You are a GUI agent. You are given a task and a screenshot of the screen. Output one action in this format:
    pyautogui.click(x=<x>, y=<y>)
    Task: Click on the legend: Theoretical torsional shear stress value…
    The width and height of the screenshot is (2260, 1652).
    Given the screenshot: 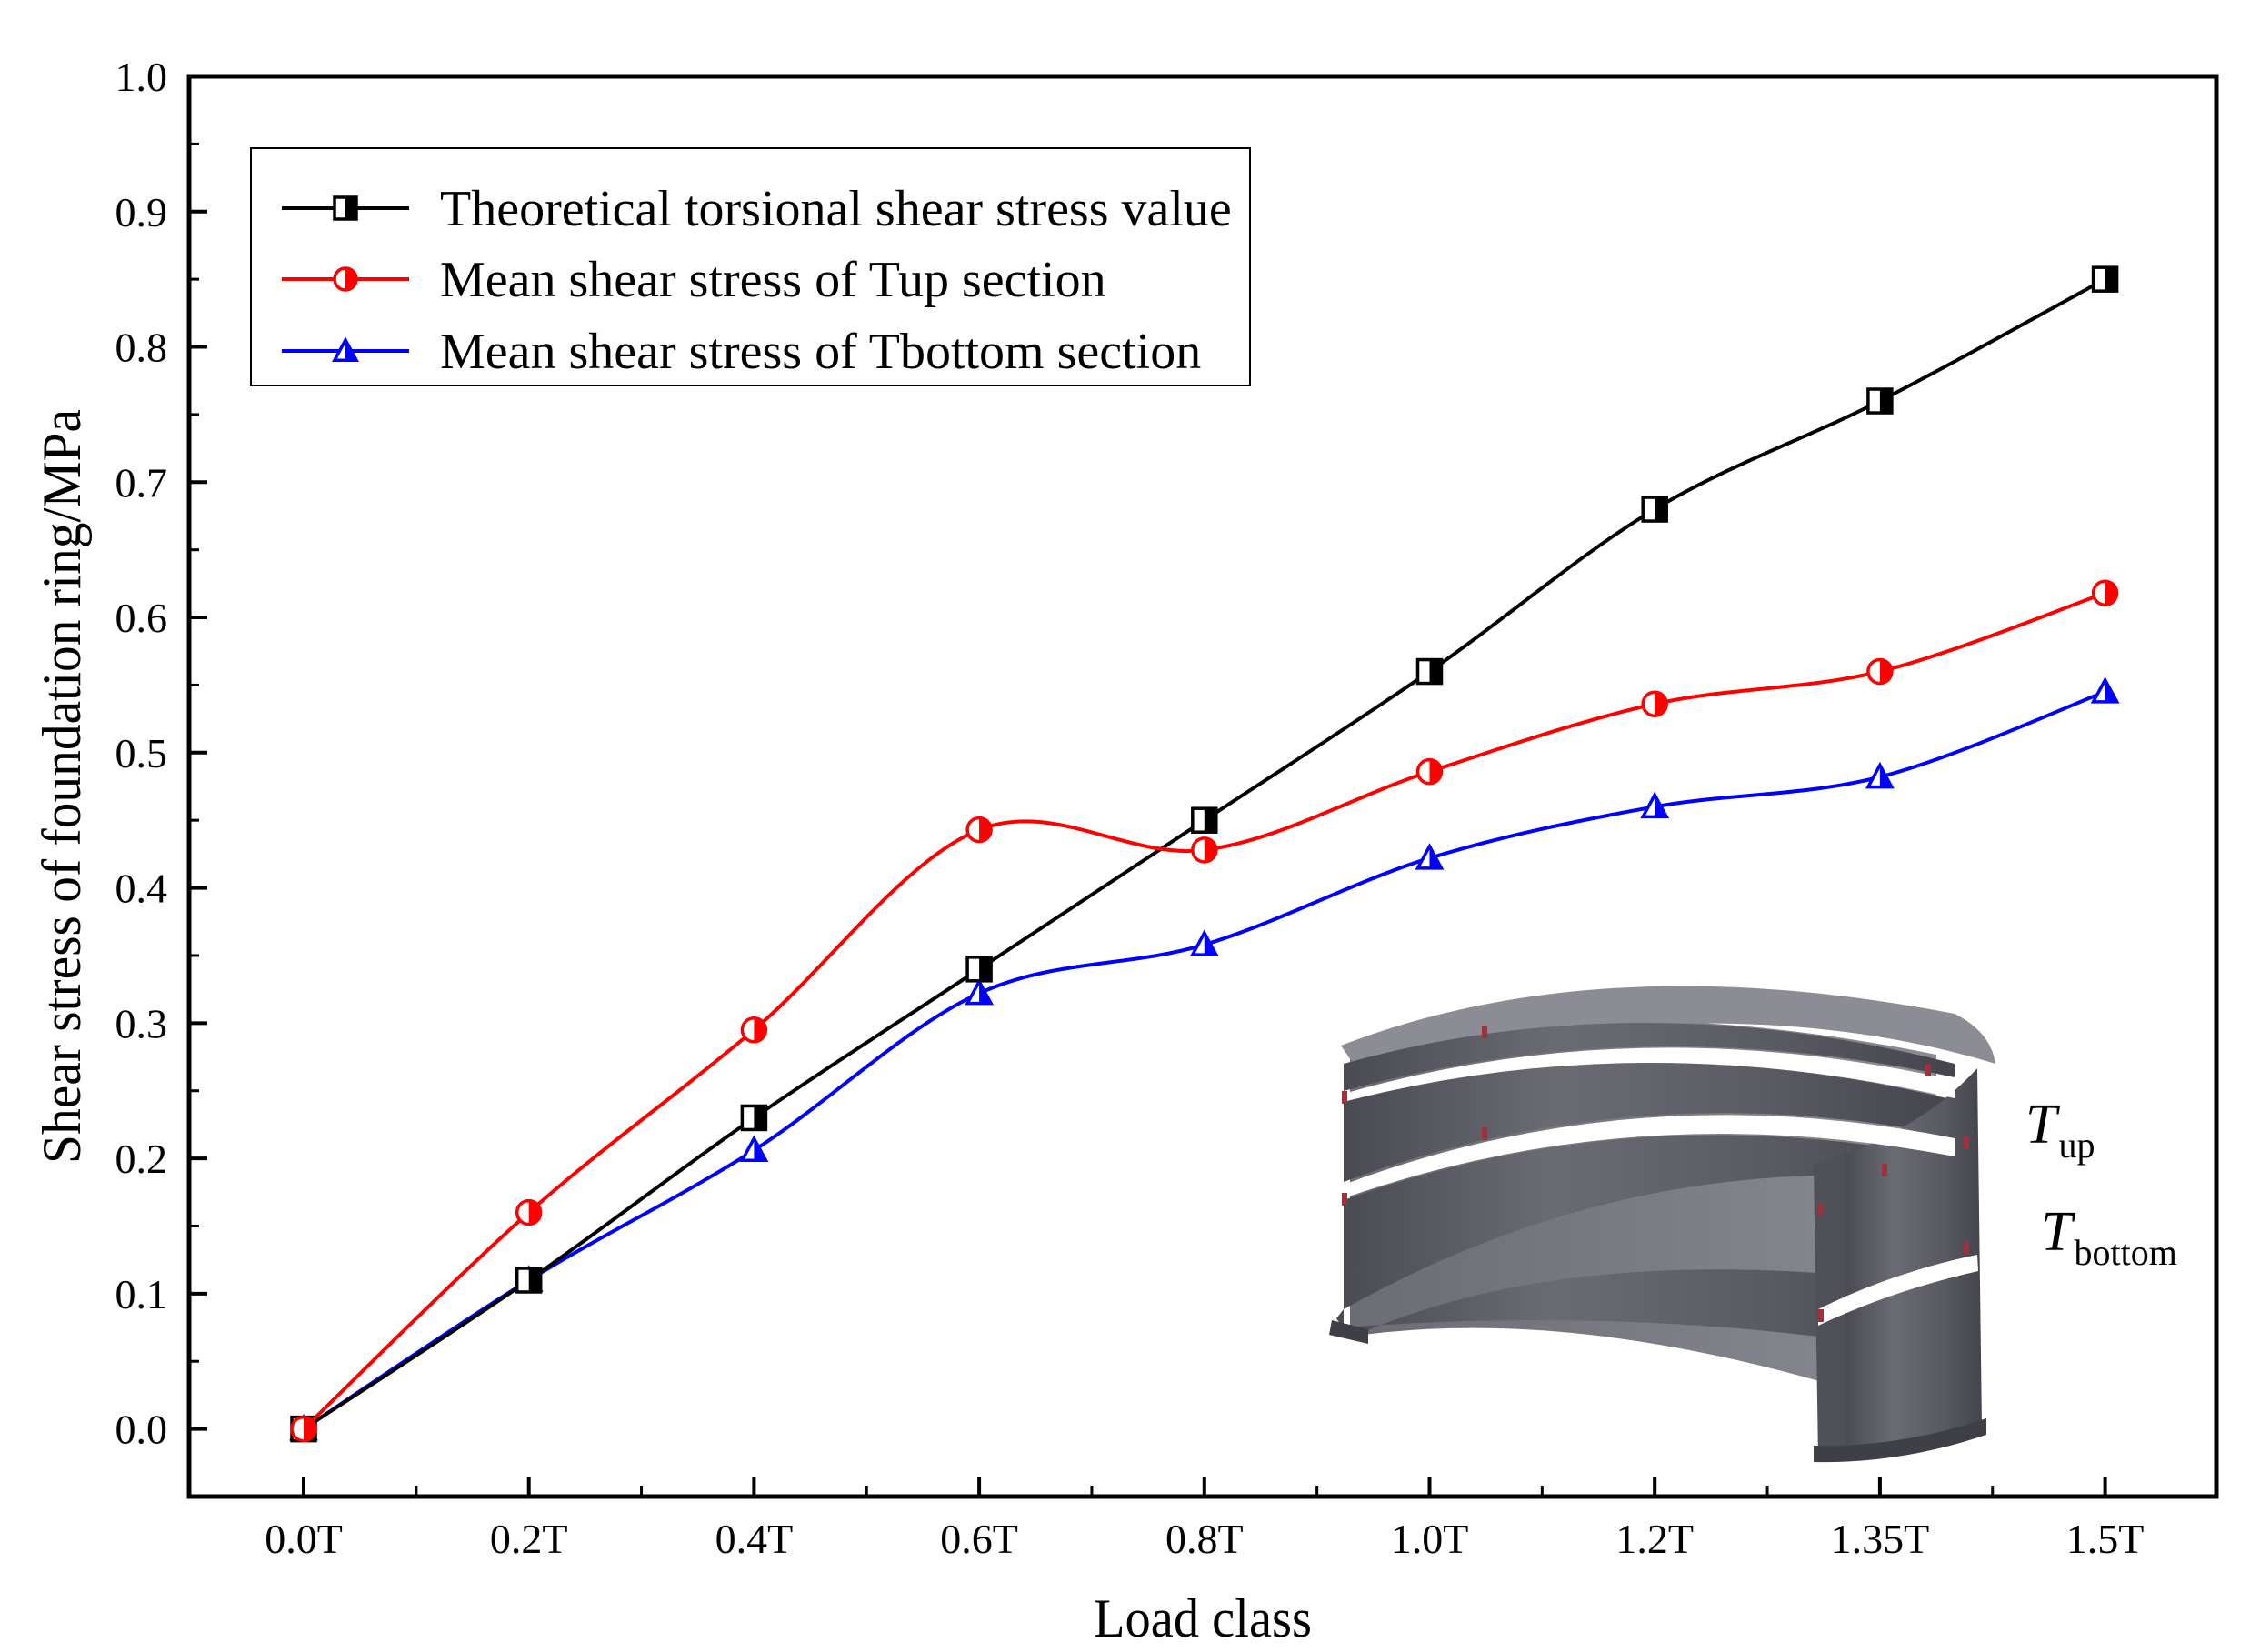 What is the action you would take?
    pyautogui.click(x=750, y=266)
    